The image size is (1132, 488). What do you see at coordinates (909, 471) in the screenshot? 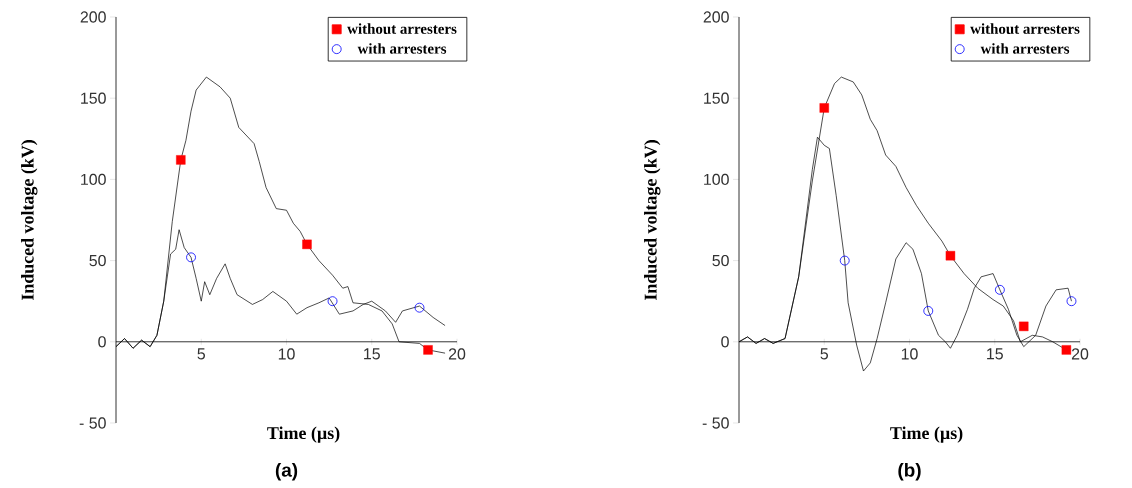
I see `text: (b)` at bounding box center [909, 471].